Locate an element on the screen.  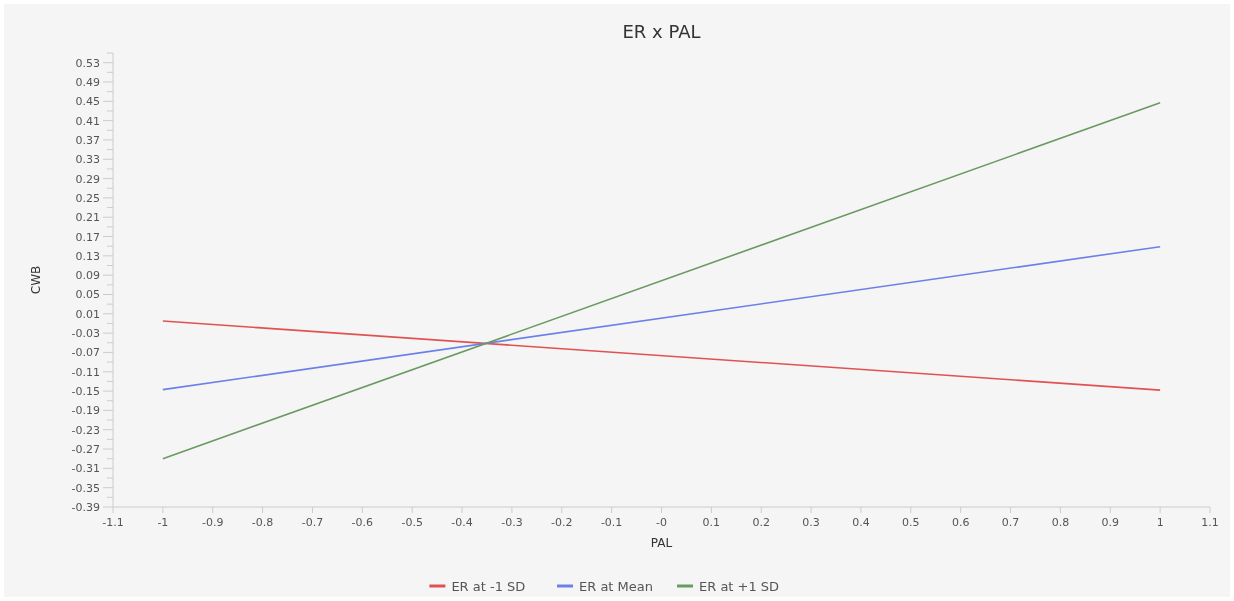
y-tick-label: -0.27 is located at coordinates (85, 450).